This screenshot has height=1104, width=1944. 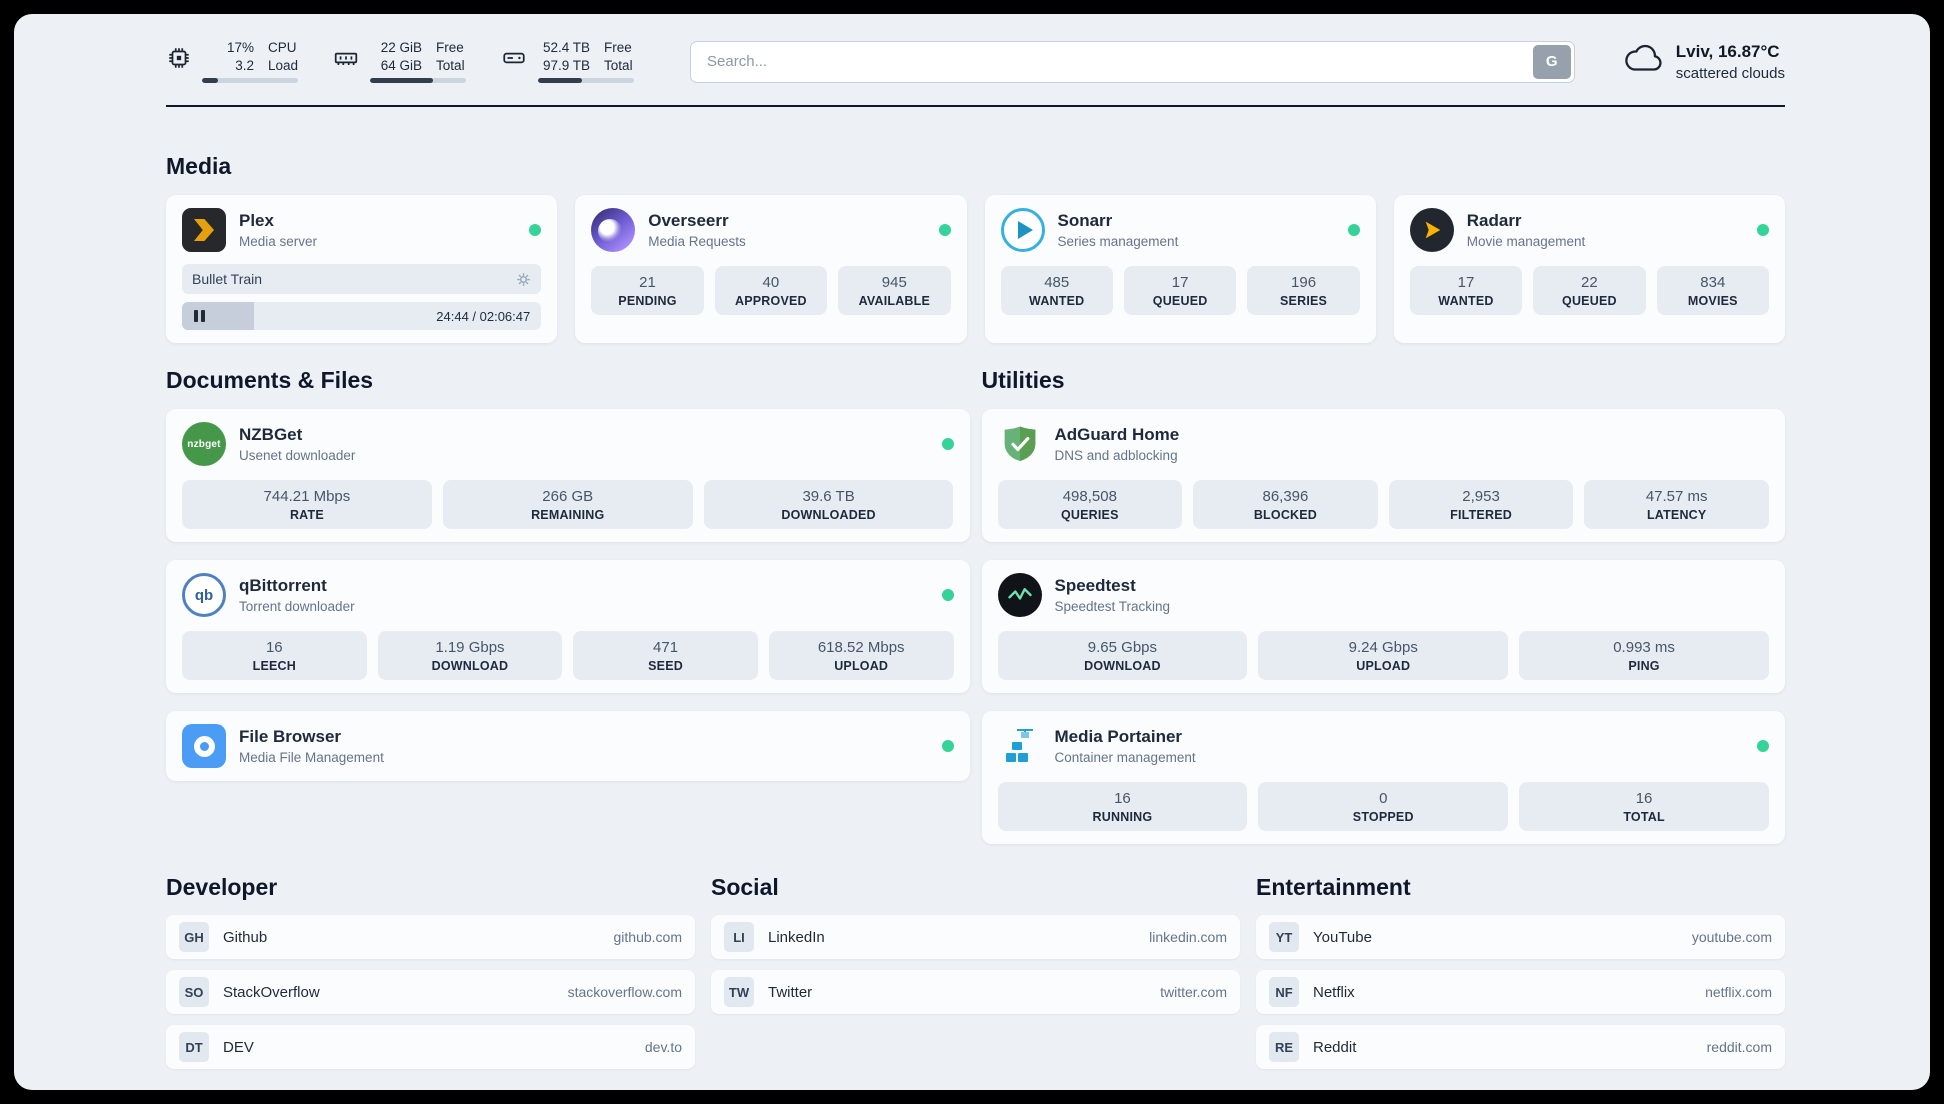 I want to click on bookmark-dev: DT DEV dev.to, so click(x=430, y=1047).